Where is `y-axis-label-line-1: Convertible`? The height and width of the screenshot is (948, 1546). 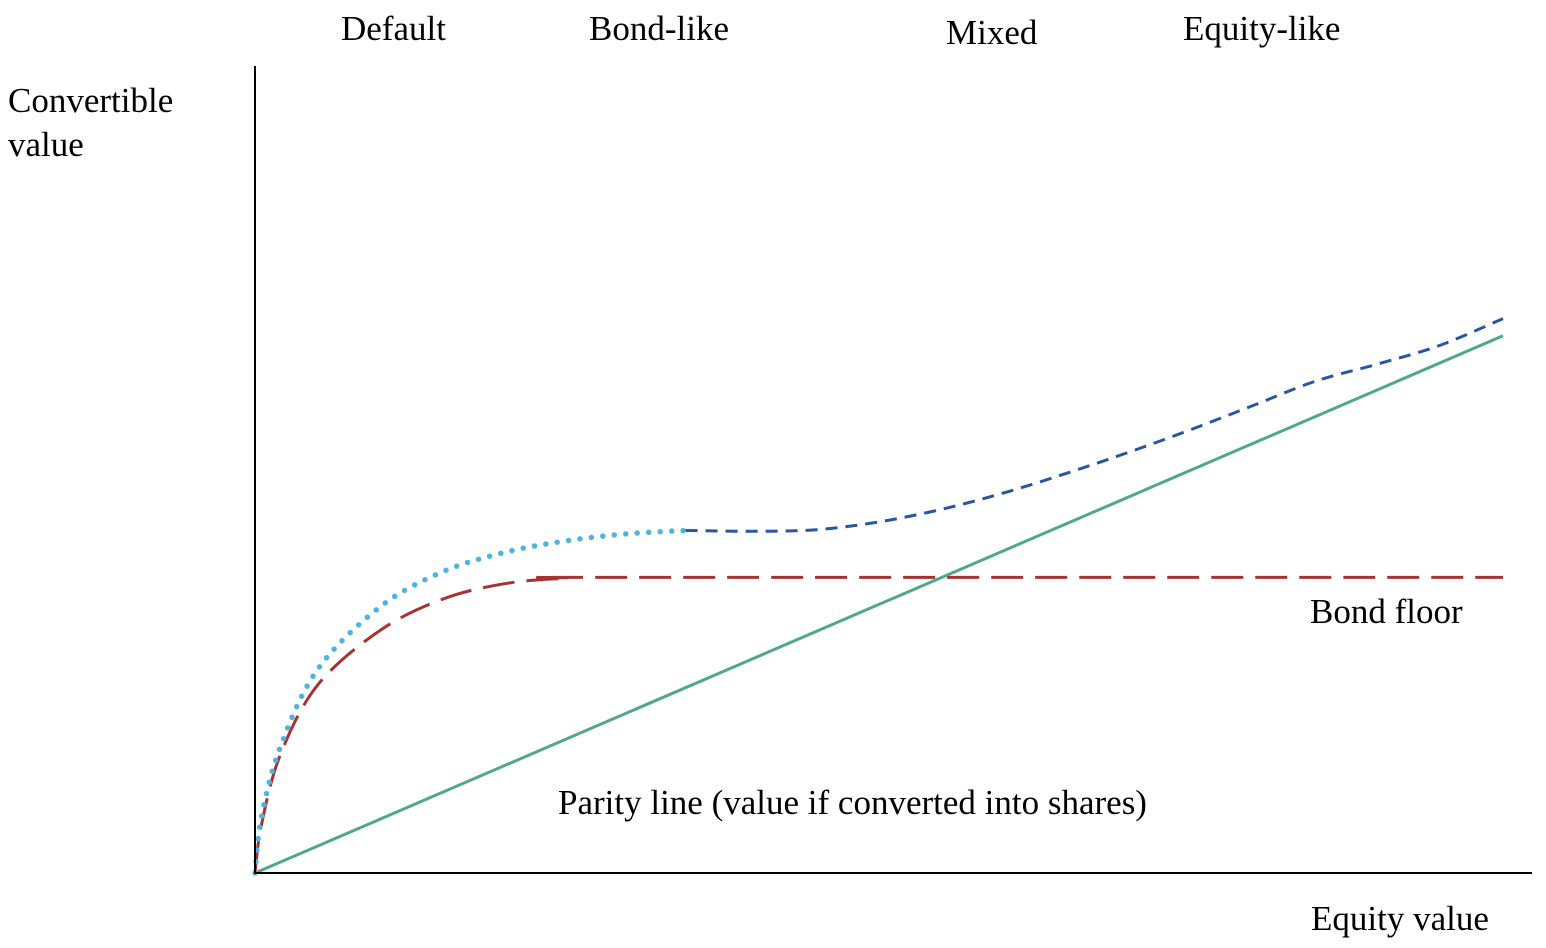
y-axis-label-line-1: Convertible is located at coordinates (91, 100).